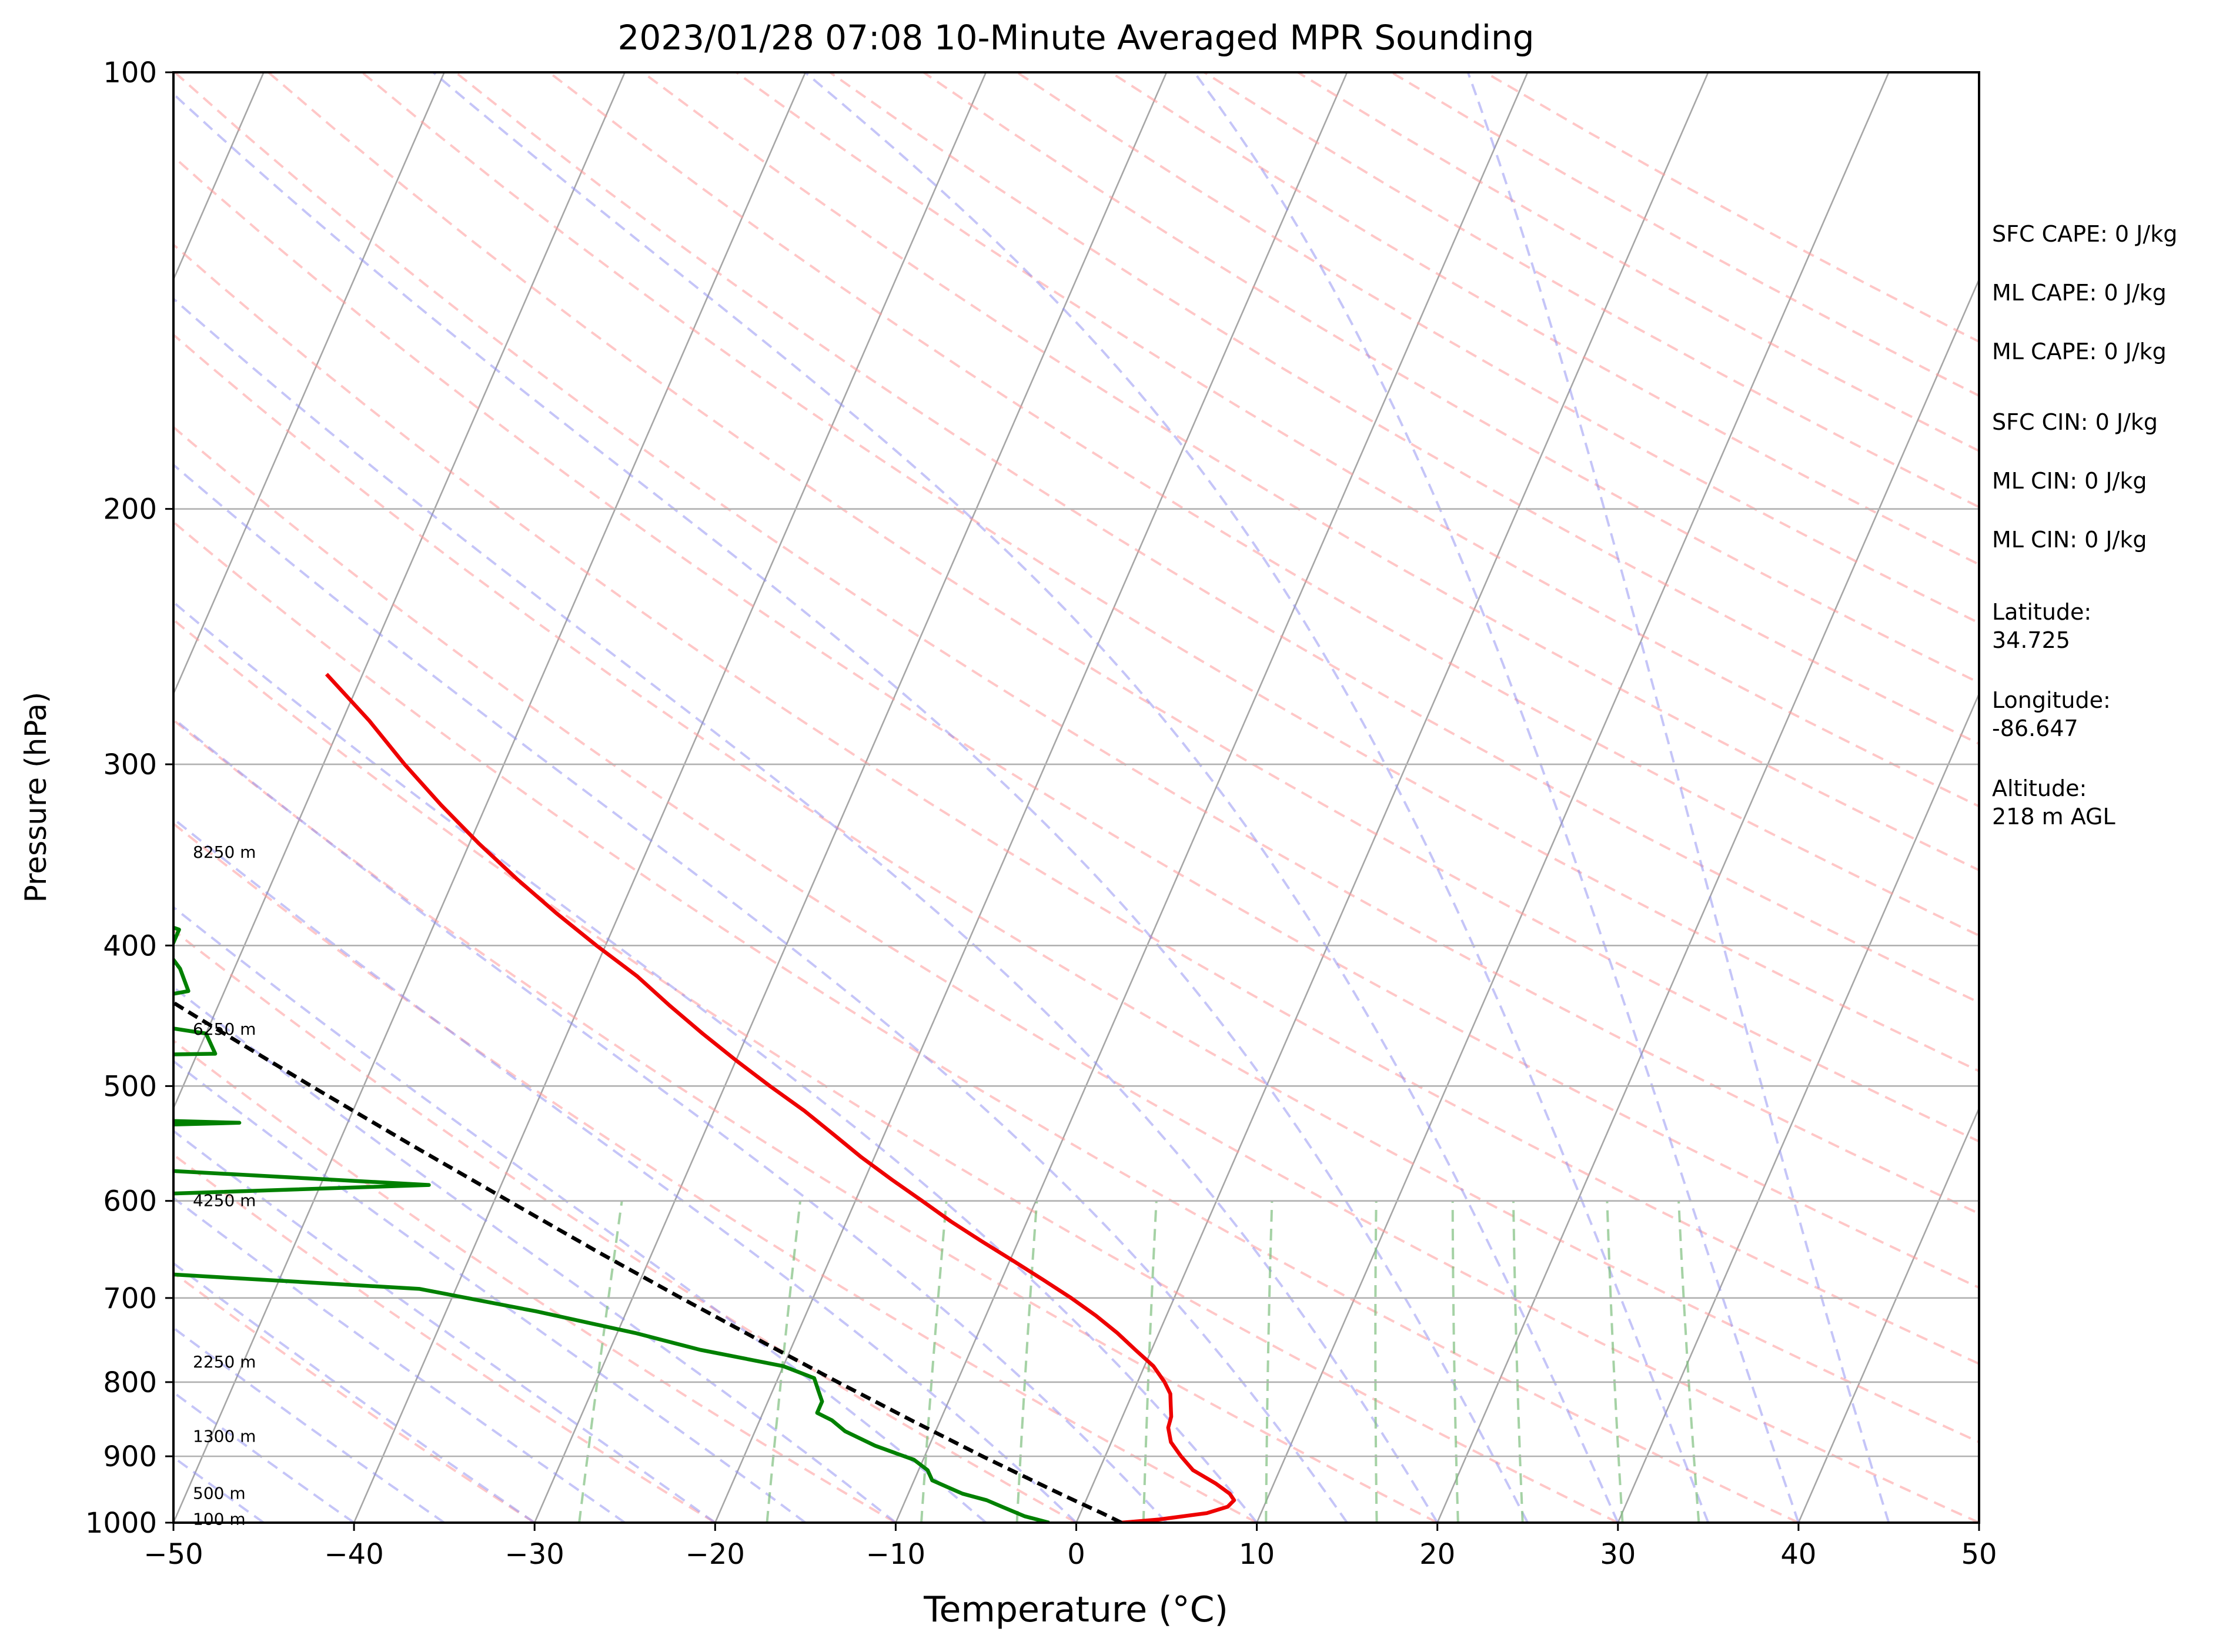 This screenshot has width=2226, height=1652. I want to click on parcel-profile-trace, so click(647, 1262).